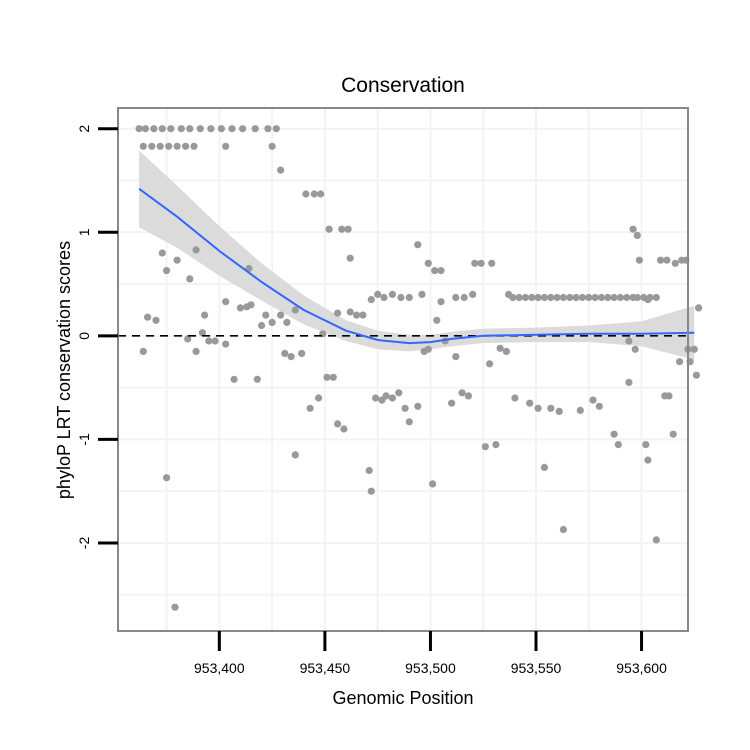  What do you see at coordinates (97, 337) in the screenshot?
I see `y-axis: -2 -1 0 1 2` at bounding box center [97, 337].